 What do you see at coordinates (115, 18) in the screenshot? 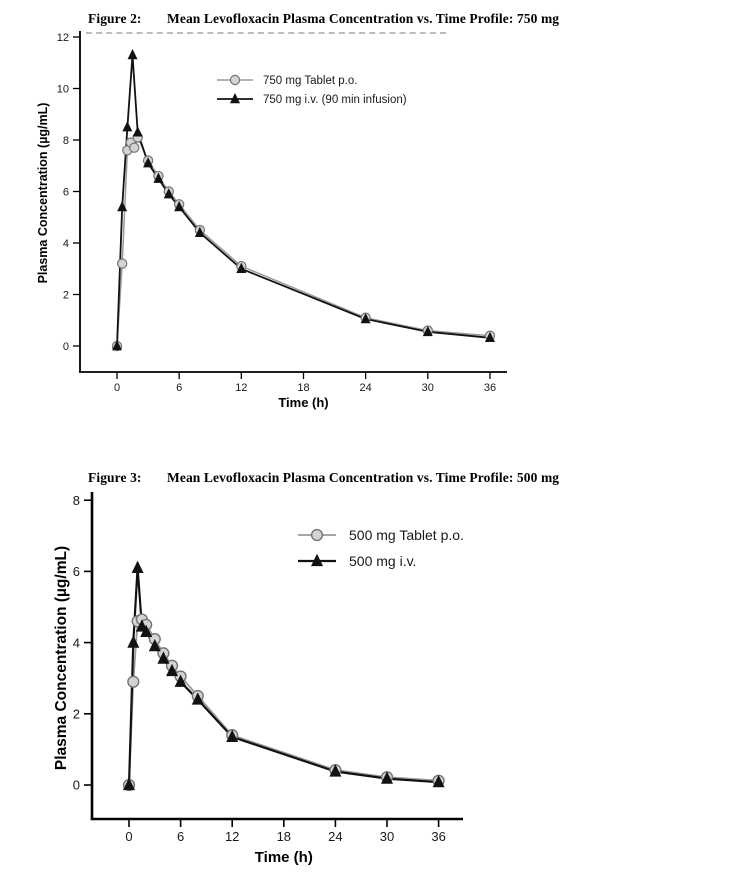
I see `figure2-label: Figure 2:` at bounding box center [115, 18].